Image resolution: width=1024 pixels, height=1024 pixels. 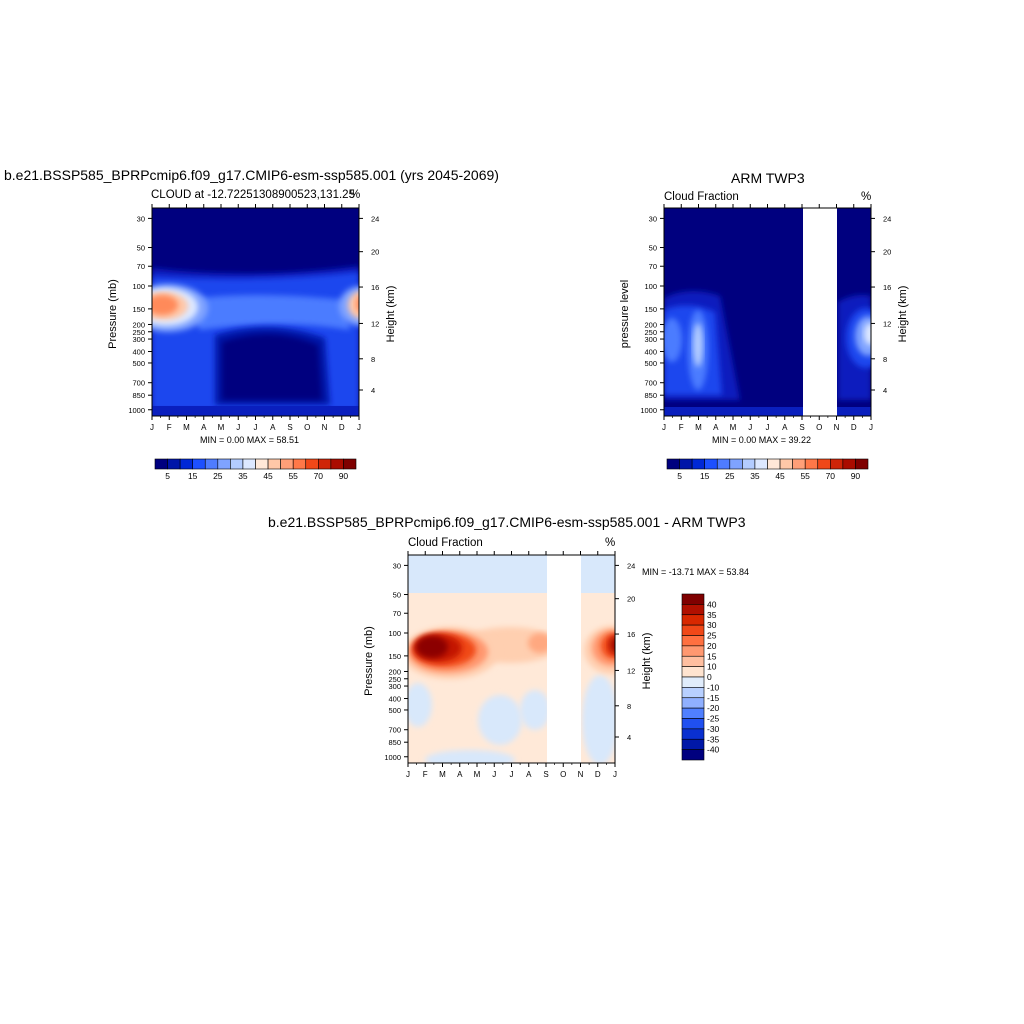 What do you see at coordinates (712, 625) in the screenshot?
I see `colorbar-label: 30` at bounding box center [712, 625].